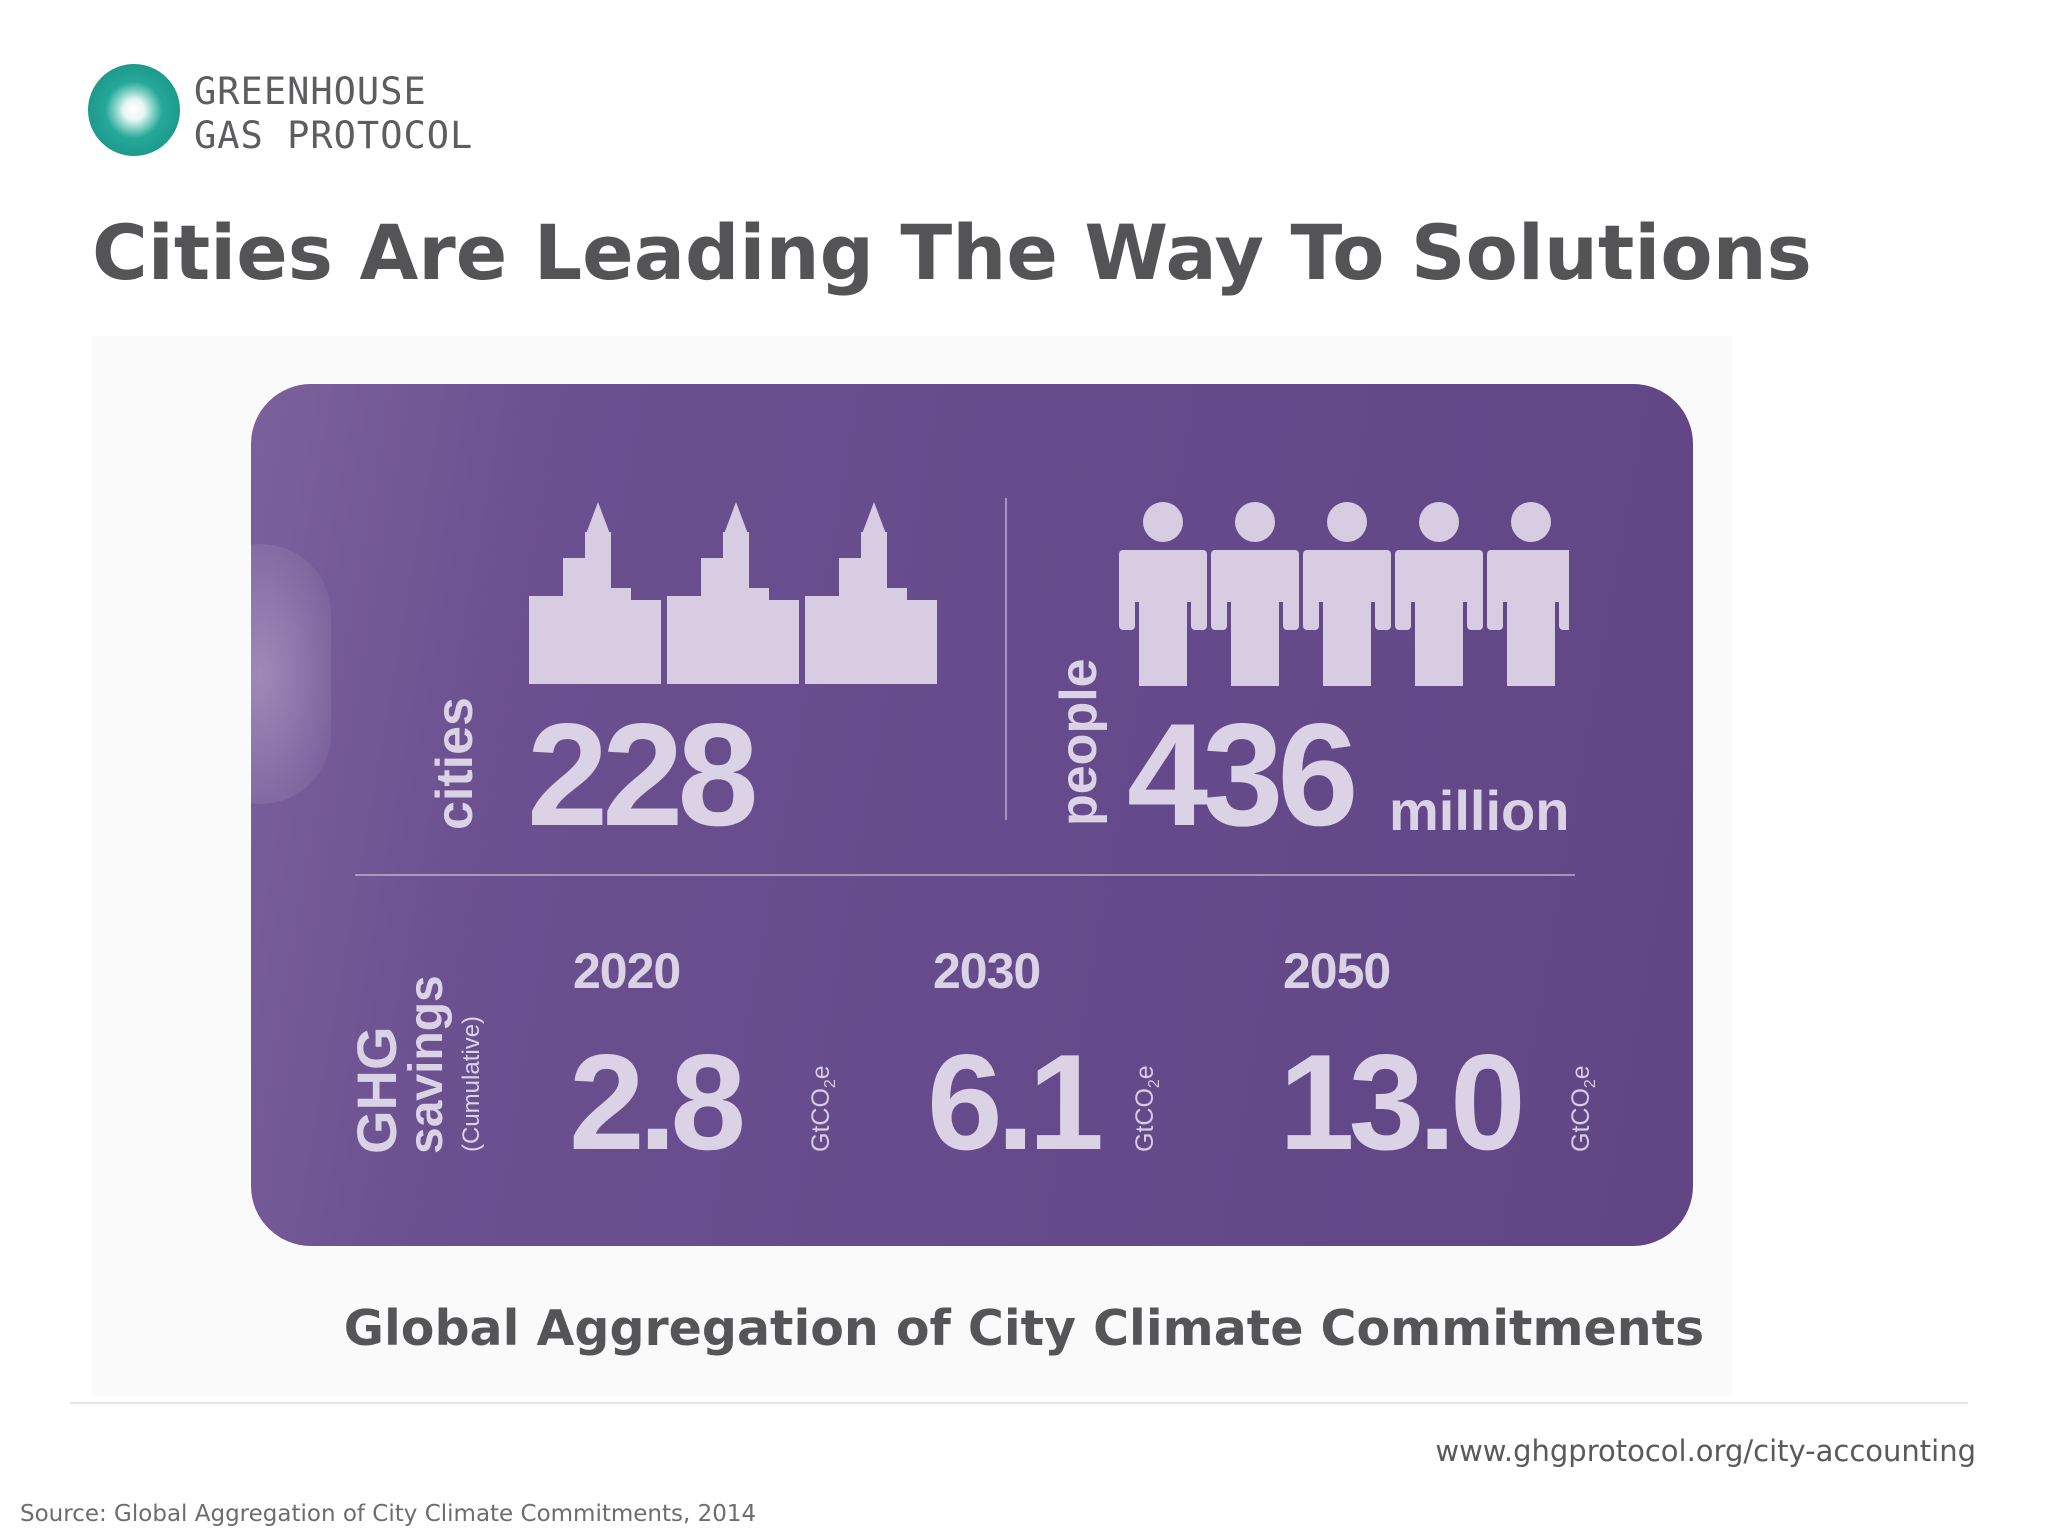 Image resolution: width=2048 pixels, height=1536 pixels. Describe the element at coordinates (643, 774) in the screenshot. I see `cities-value: 228` at that location.